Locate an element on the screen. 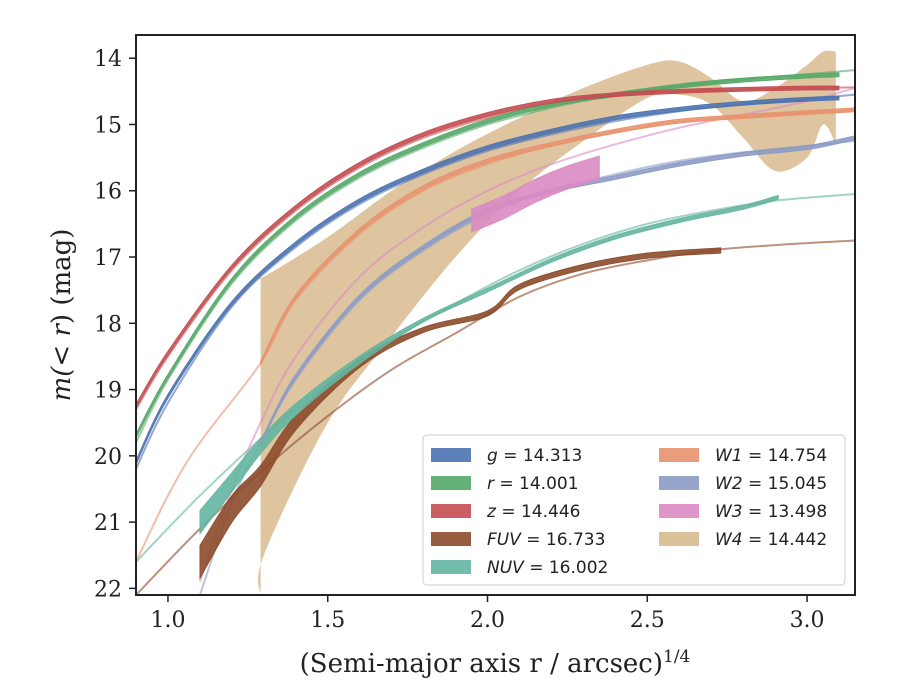 This screenshot has width=900, height=700. x-tick-label: 1.0 is located at coordinates (167, 620).